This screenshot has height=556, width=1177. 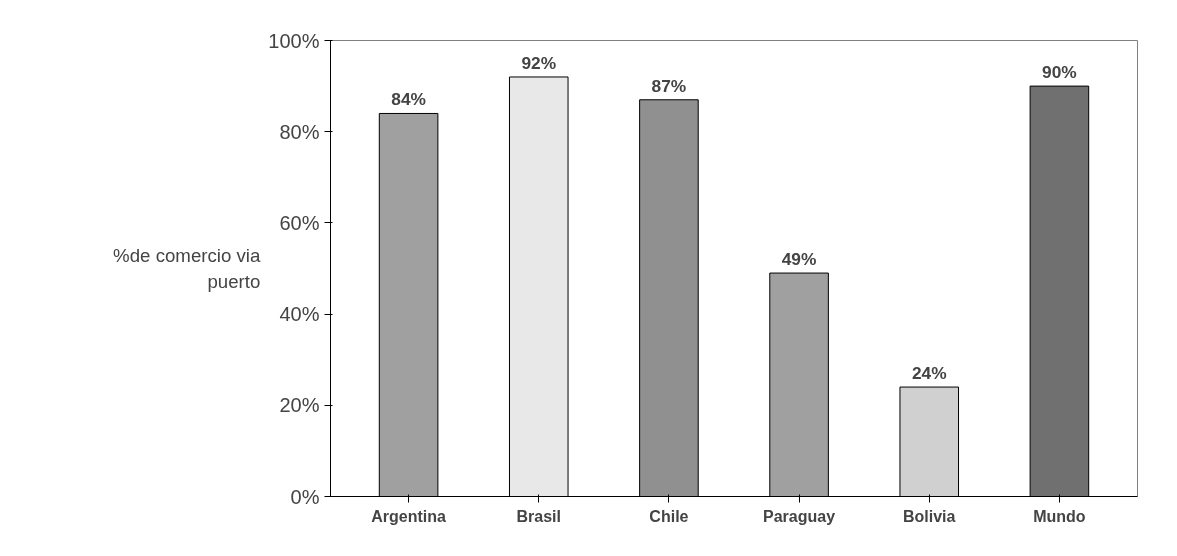 What do you see at coordinates (1059, 516) in the screenshot?
I see `x-tick-label: Mundo` at bounding box center [1059, 516].